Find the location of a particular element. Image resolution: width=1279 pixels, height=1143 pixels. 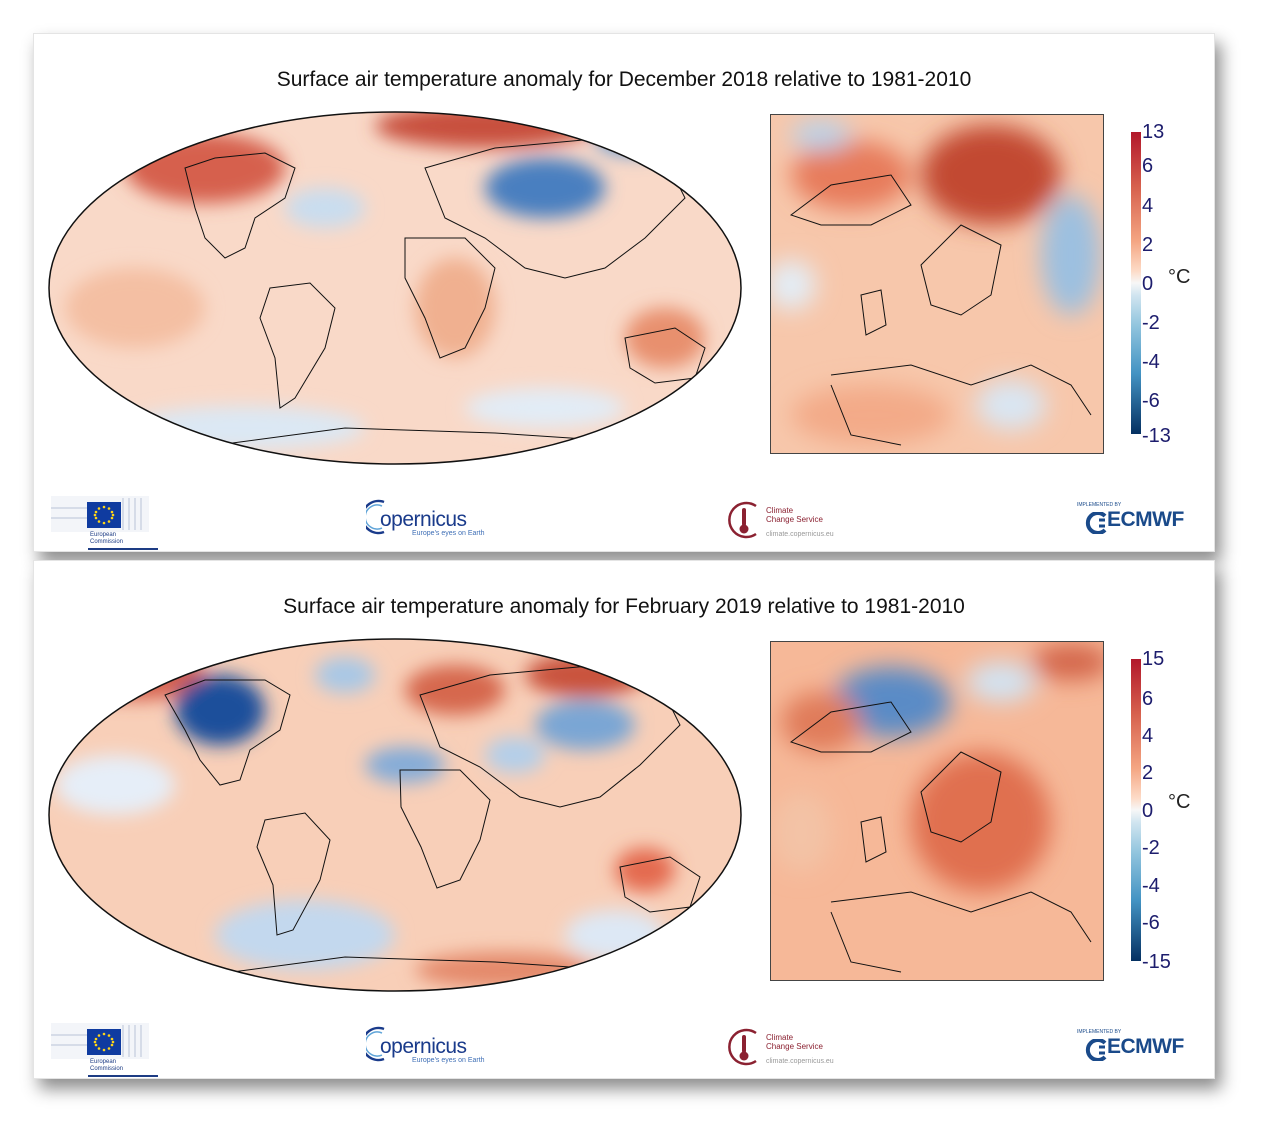

colorbar-tick: 15 is located at coordinates (1153, 659).